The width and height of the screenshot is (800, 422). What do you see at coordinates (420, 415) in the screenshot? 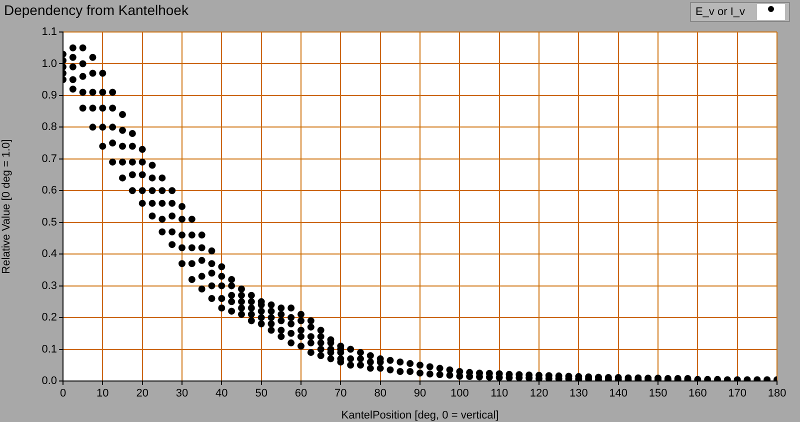
I see `x-axis-title: KantelPosition [deg, 0 = vertical]` at bounding box center [420, 415].